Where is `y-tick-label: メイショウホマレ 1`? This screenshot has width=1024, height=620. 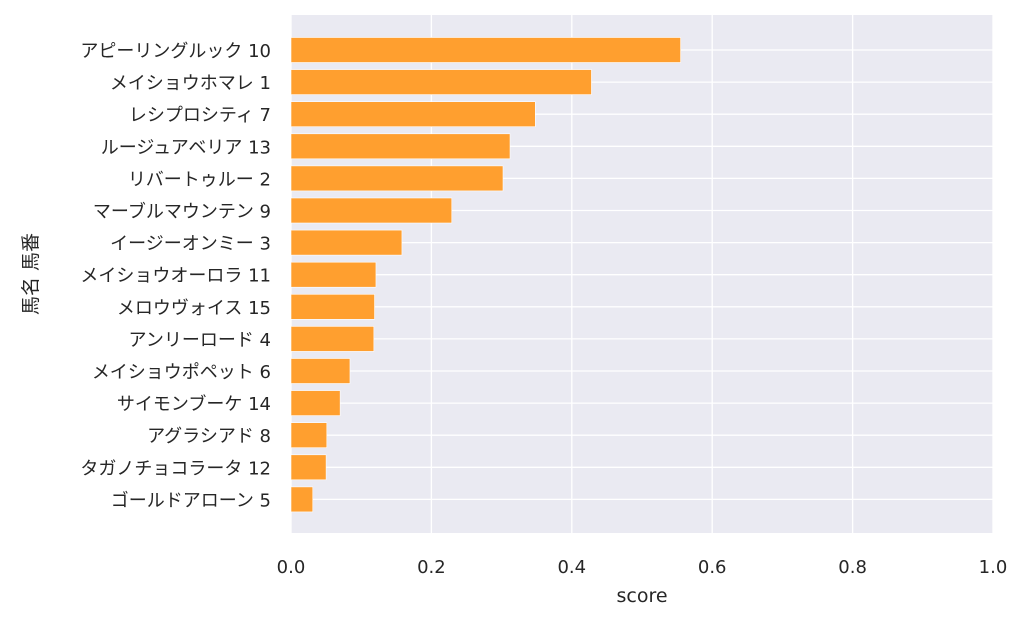
y-tick-label: メイショウホマレ 1 is located at coordinates (190, 83).